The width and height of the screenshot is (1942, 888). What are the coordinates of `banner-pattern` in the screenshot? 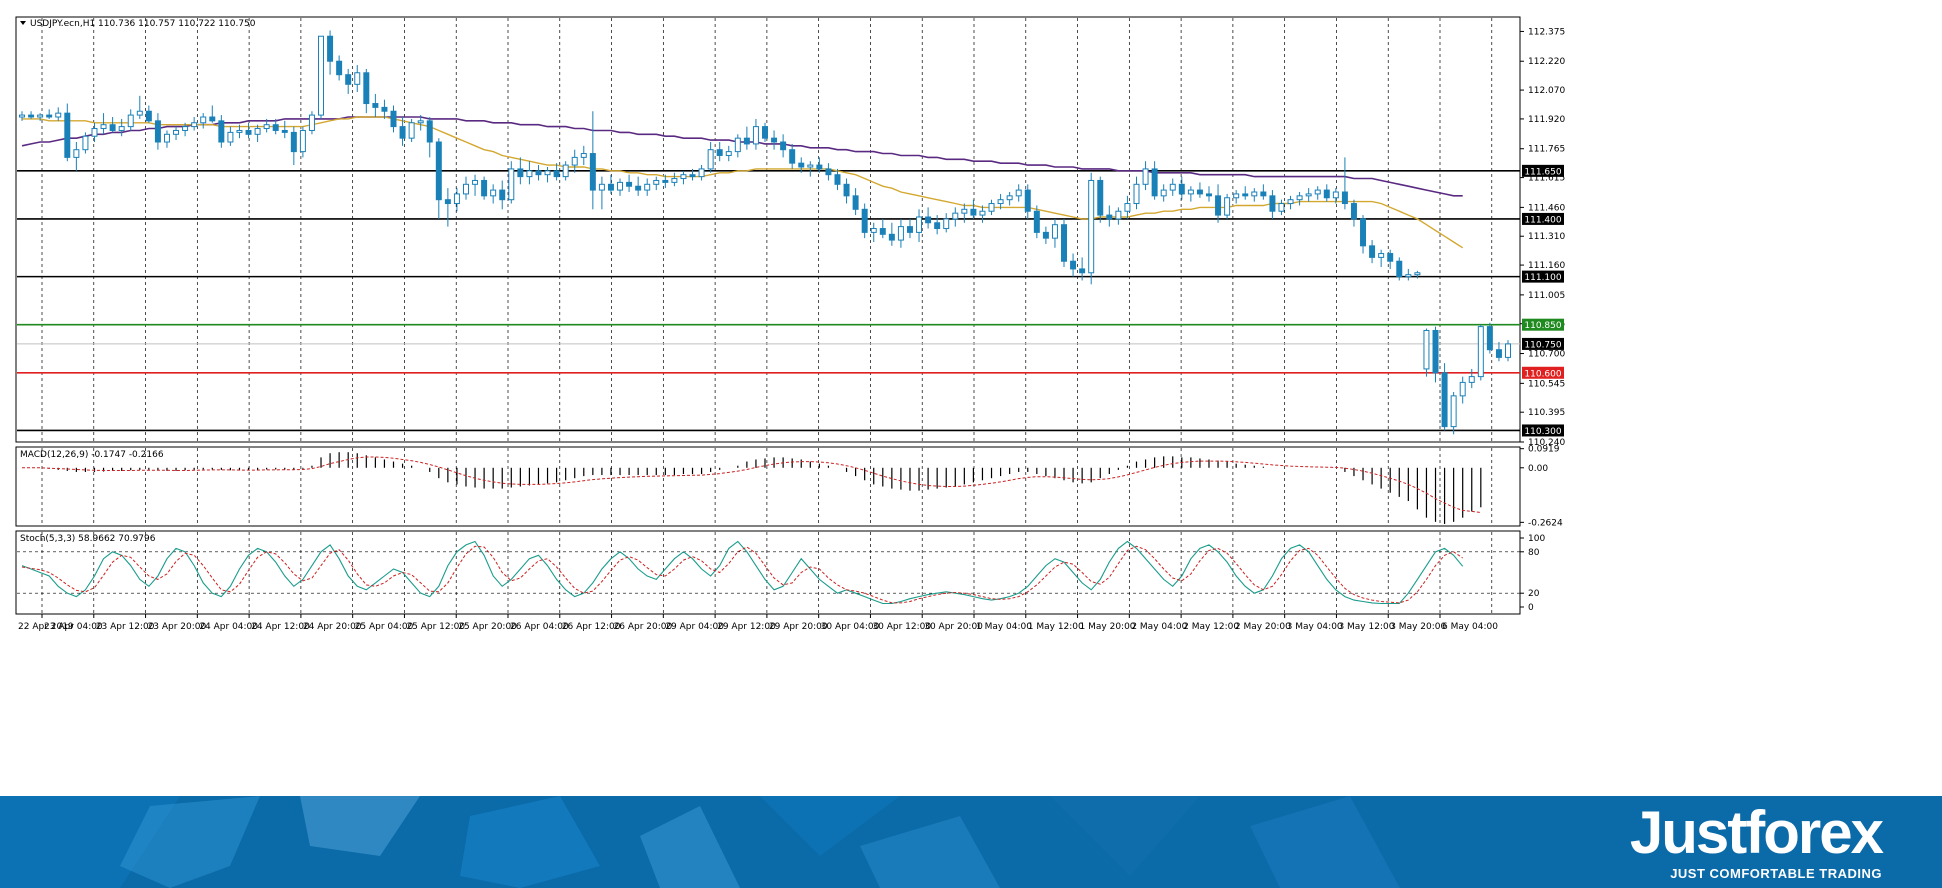 It's located at (700, 842).